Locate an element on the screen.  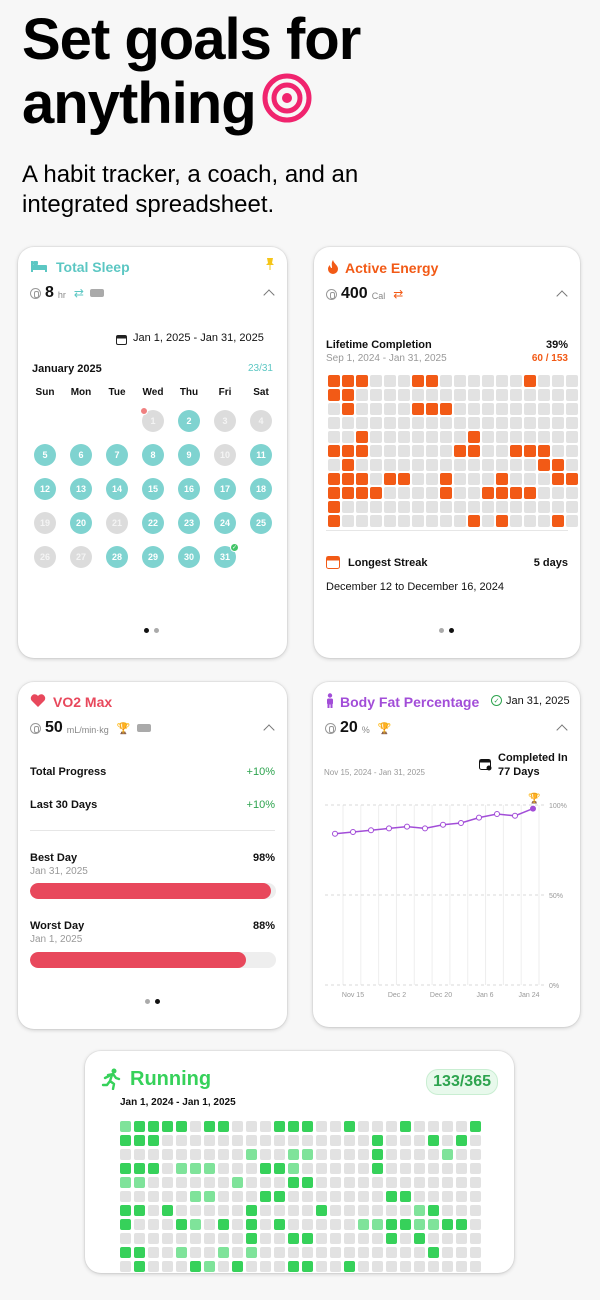
calendar-day: 8 is located at coordinates (153, 455).